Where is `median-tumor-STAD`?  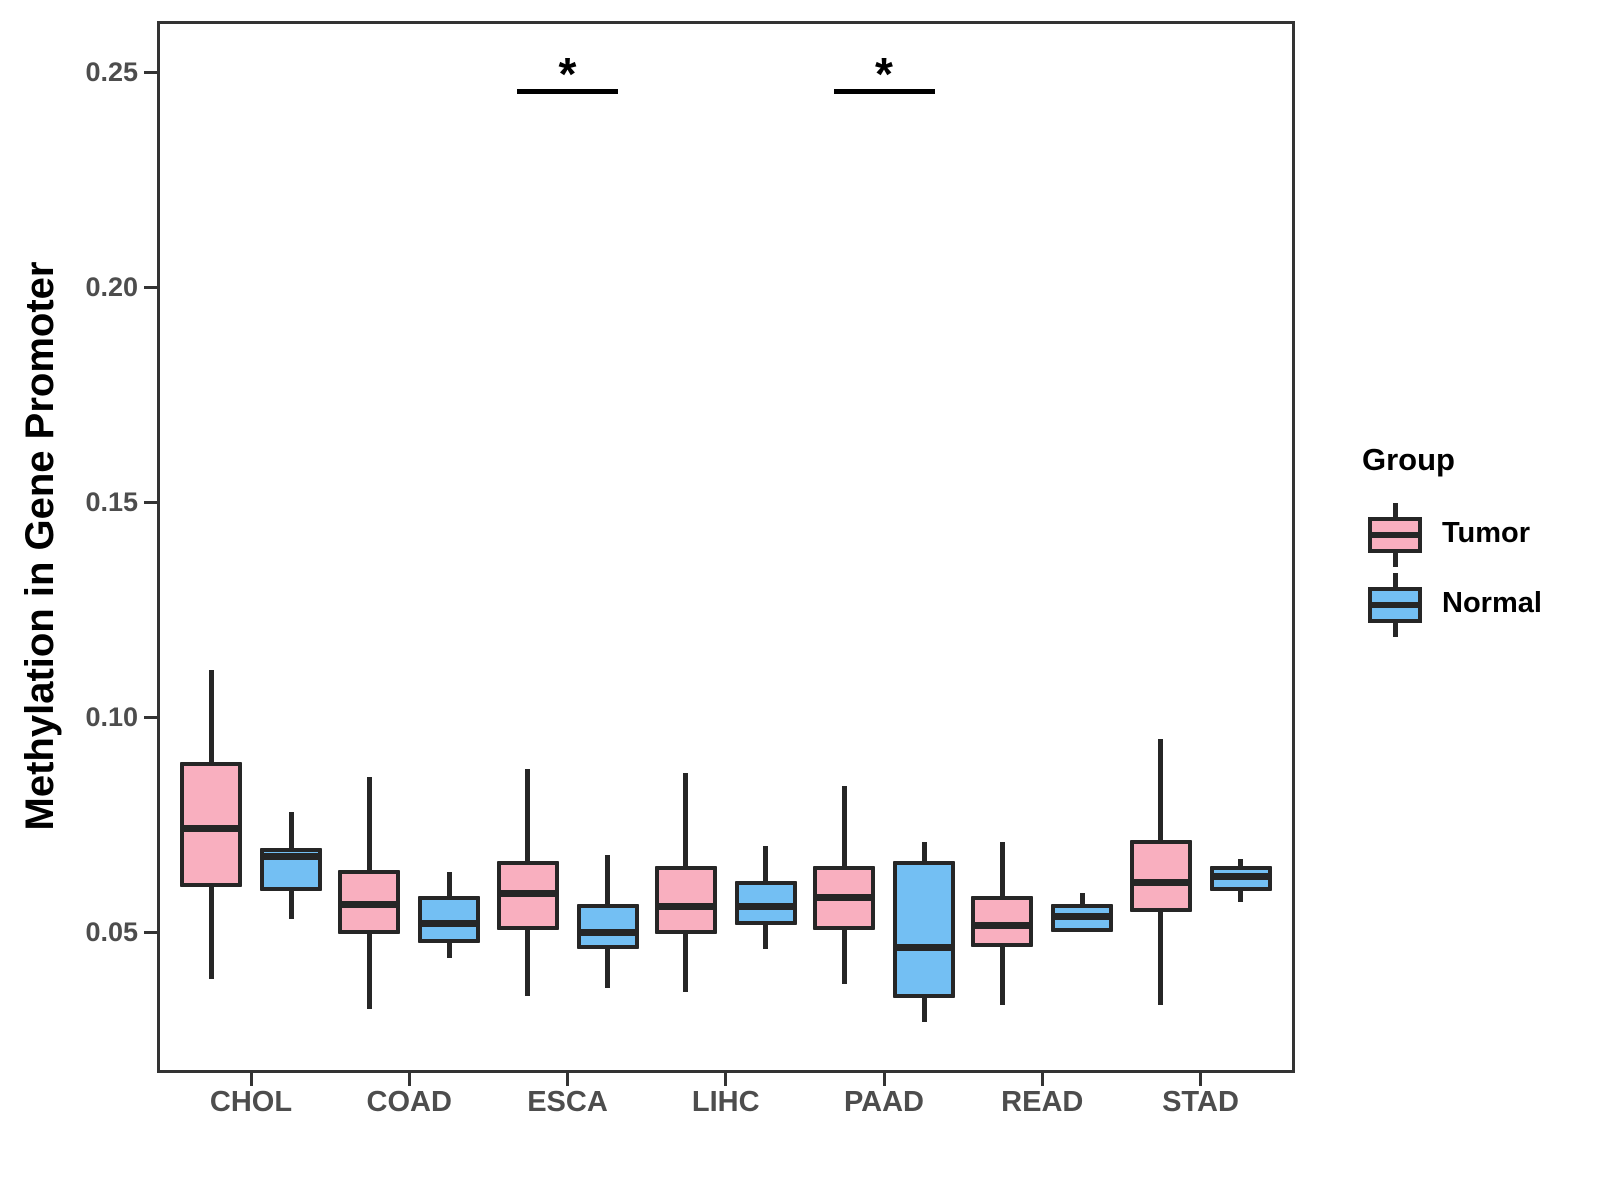
median-tumor-STAD is located at coordinates (1160, 883).